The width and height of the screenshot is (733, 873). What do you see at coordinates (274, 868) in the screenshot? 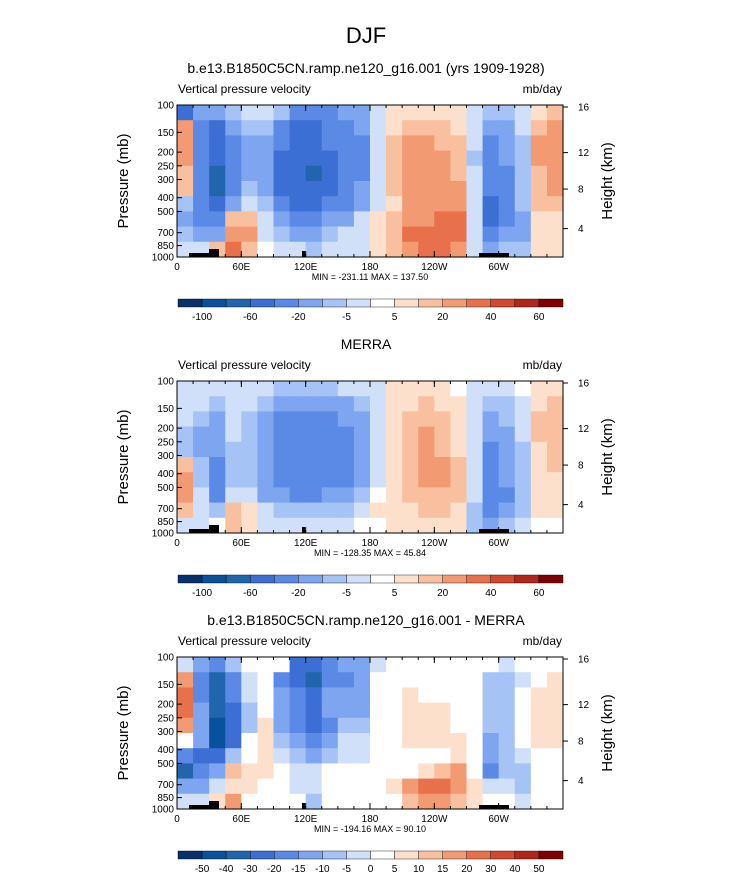
I see `colorbar-label: -20` at bounding box center [274, 868].